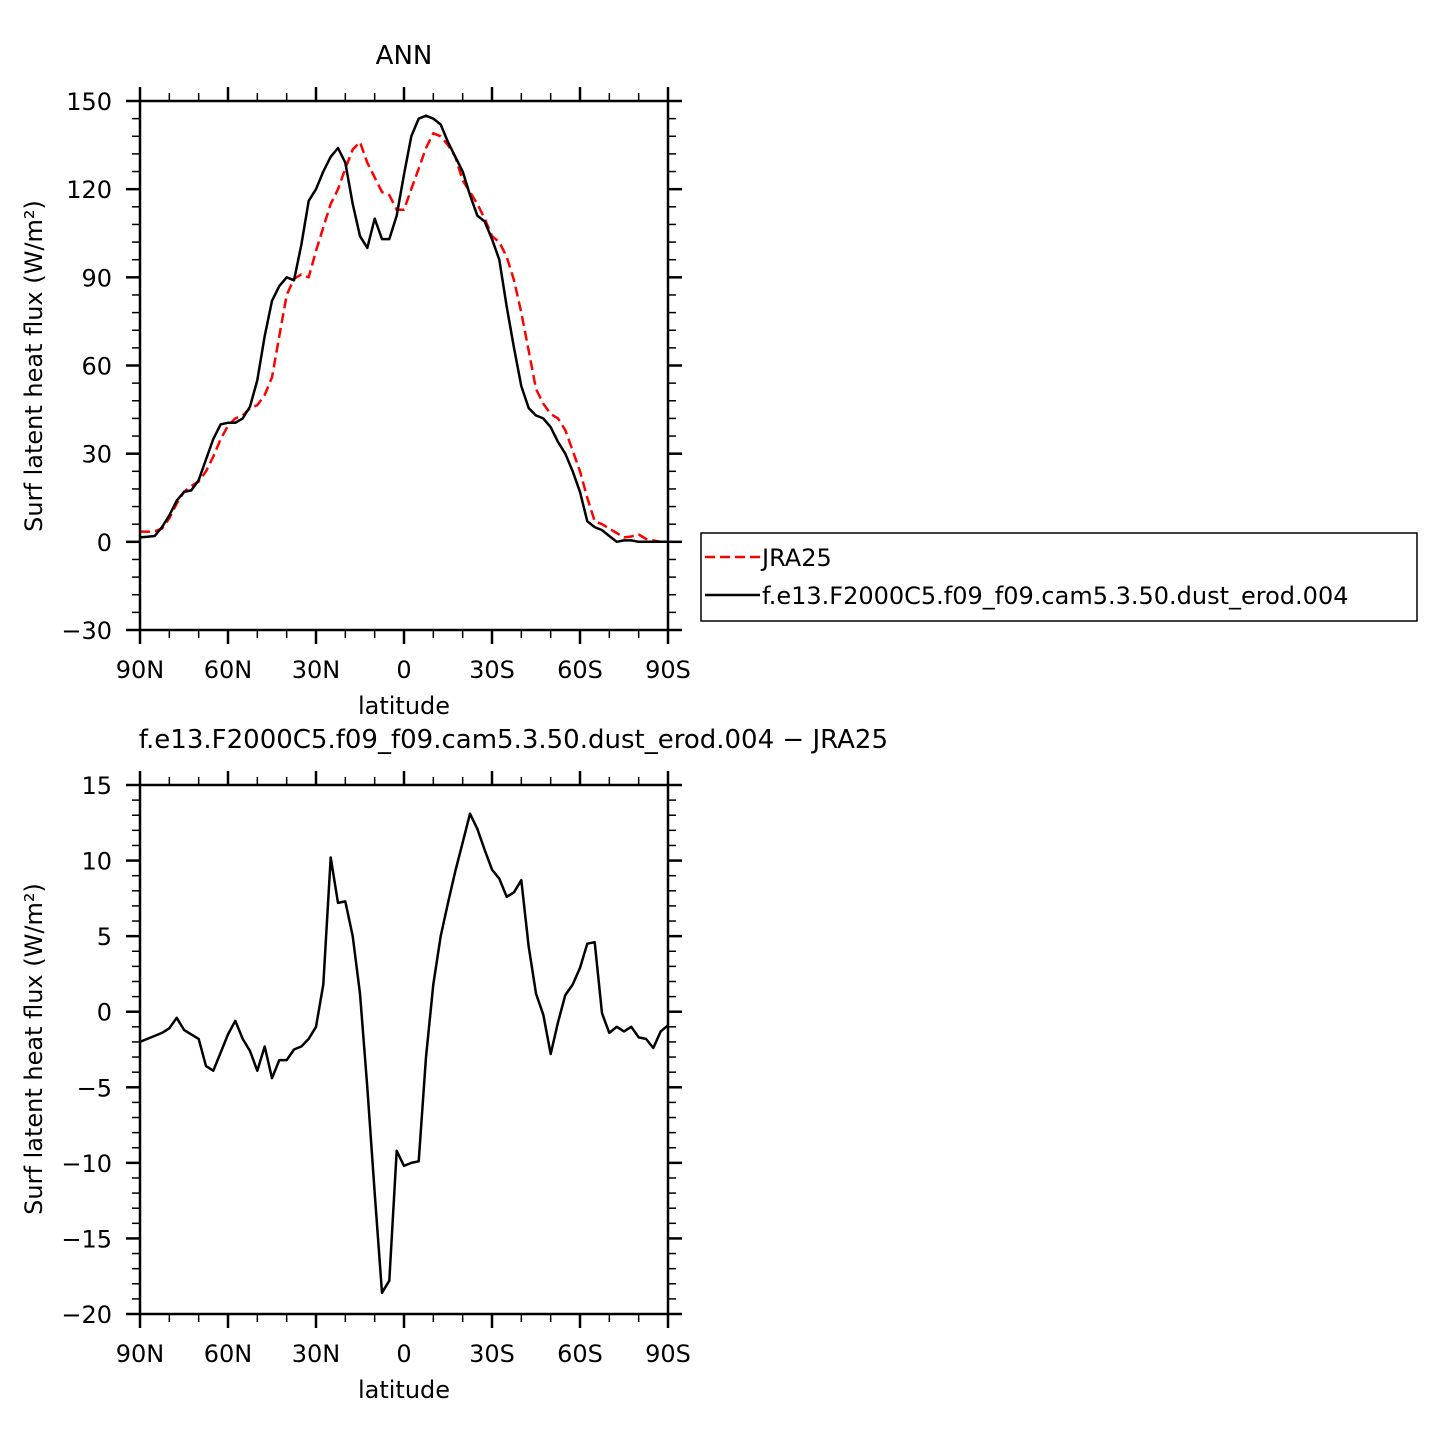 The height and width of the screenshot is (1441, 1438). What do you see at coordinates (96, 278) in the screenshot?
I see `y-tick-label: 90` at bounding box center [96, 278].